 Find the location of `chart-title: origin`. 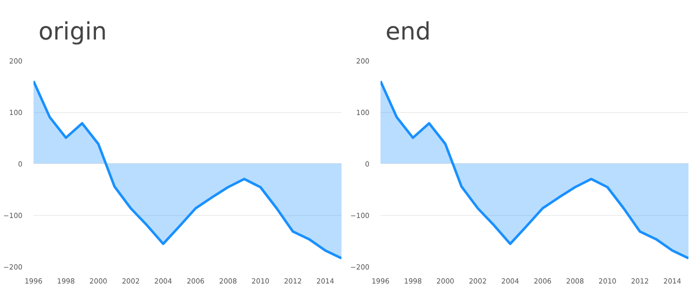

chart-title: origin is located at coordinates (72, 32).